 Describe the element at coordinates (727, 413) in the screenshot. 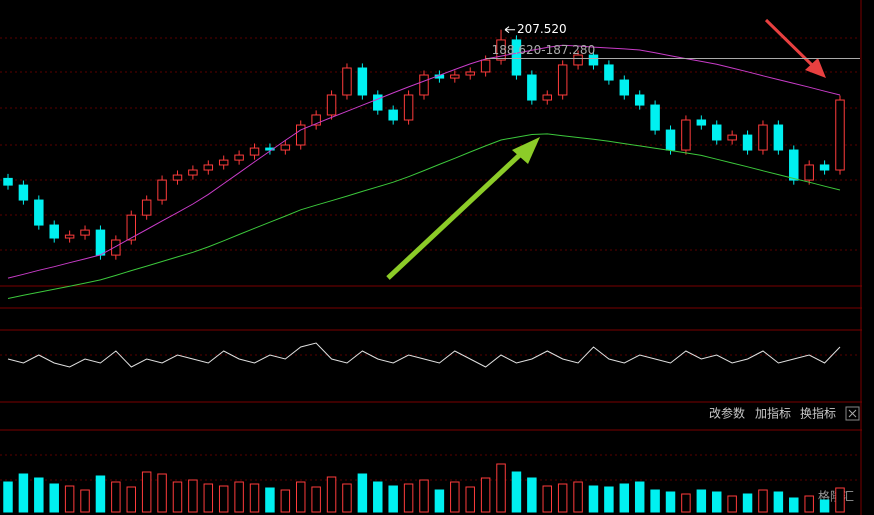

I see `button: 改参数` at that location.